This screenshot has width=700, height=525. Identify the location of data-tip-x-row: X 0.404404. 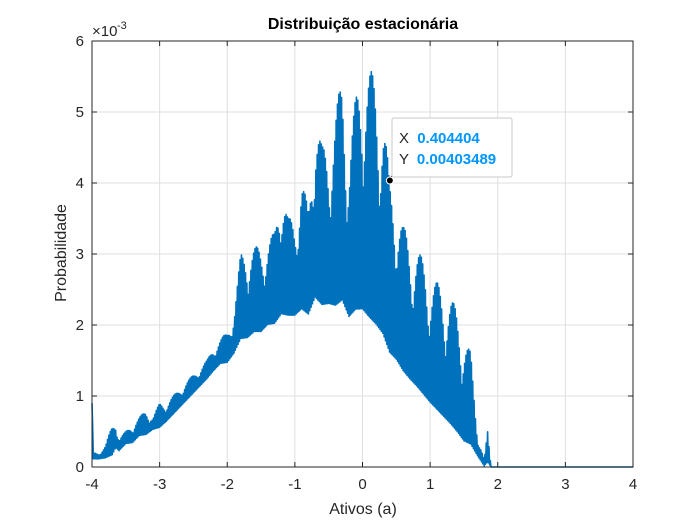
(439, 138).